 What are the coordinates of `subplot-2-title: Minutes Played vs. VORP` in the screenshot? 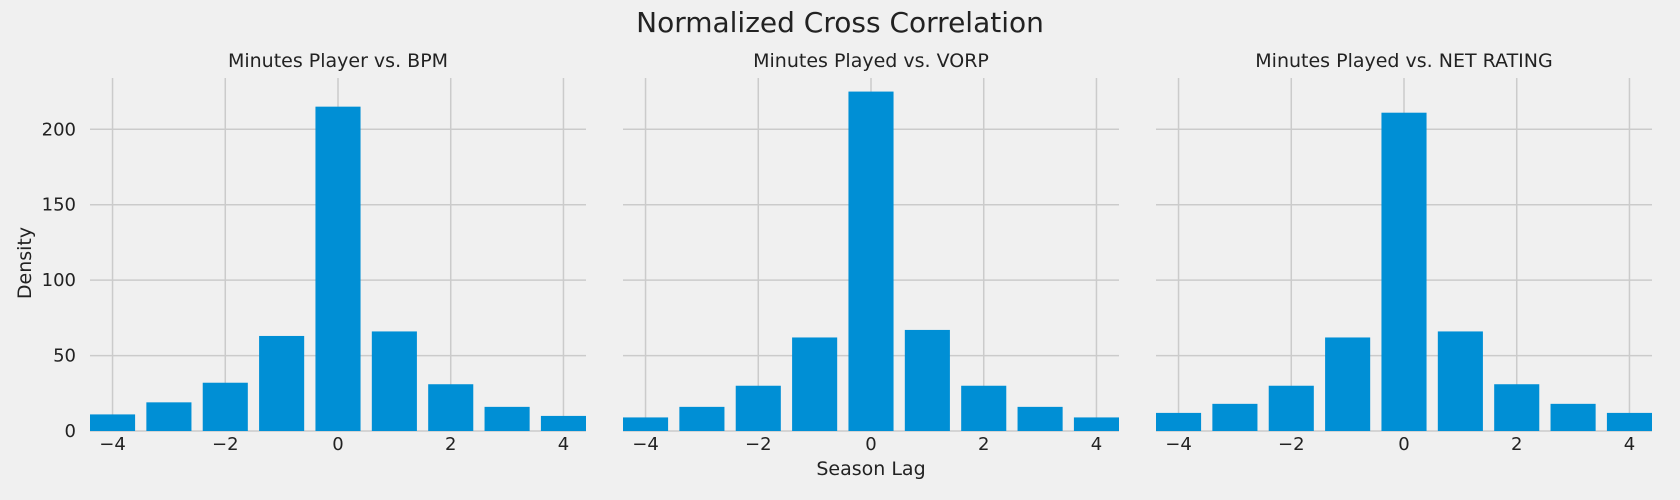 It's located at (871, 61).